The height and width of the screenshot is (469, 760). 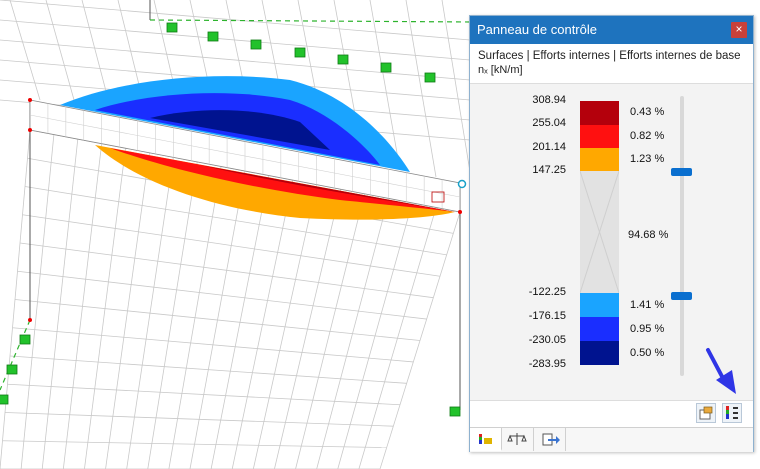 I want to click on beam-mesh, so click(x=245, y=156).